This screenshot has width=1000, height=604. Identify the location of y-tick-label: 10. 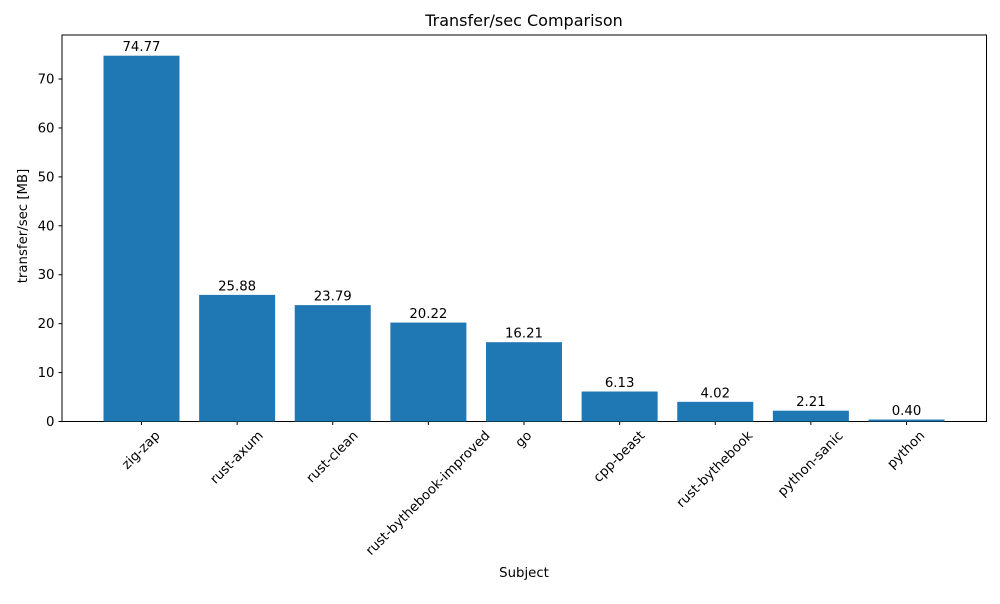
(46, 373).